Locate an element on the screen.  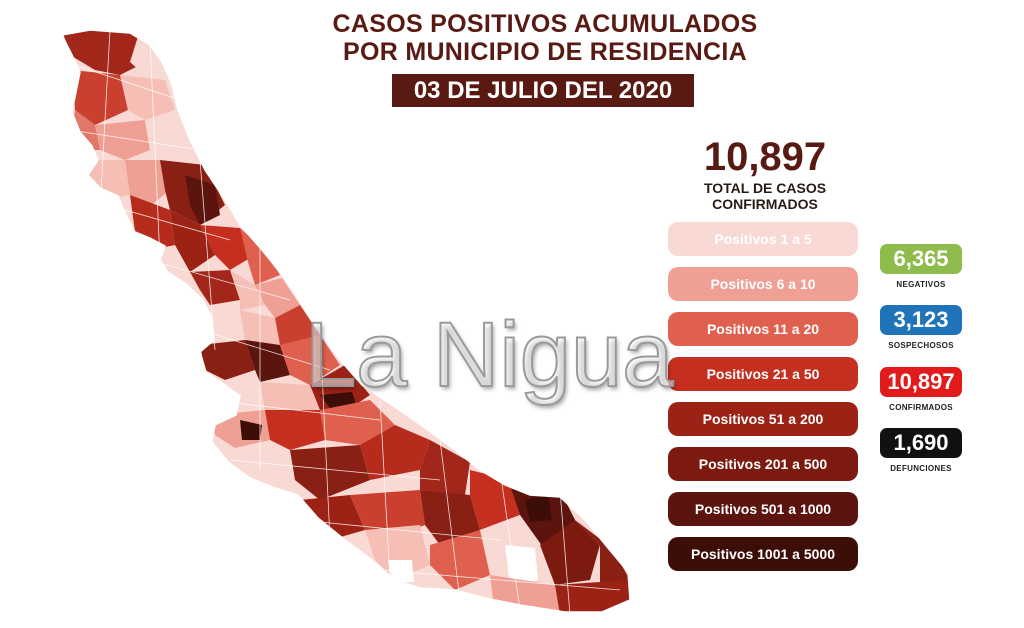
legend-item-51-200: Positivos 51 a 200 is located at coordinates (763, 419).